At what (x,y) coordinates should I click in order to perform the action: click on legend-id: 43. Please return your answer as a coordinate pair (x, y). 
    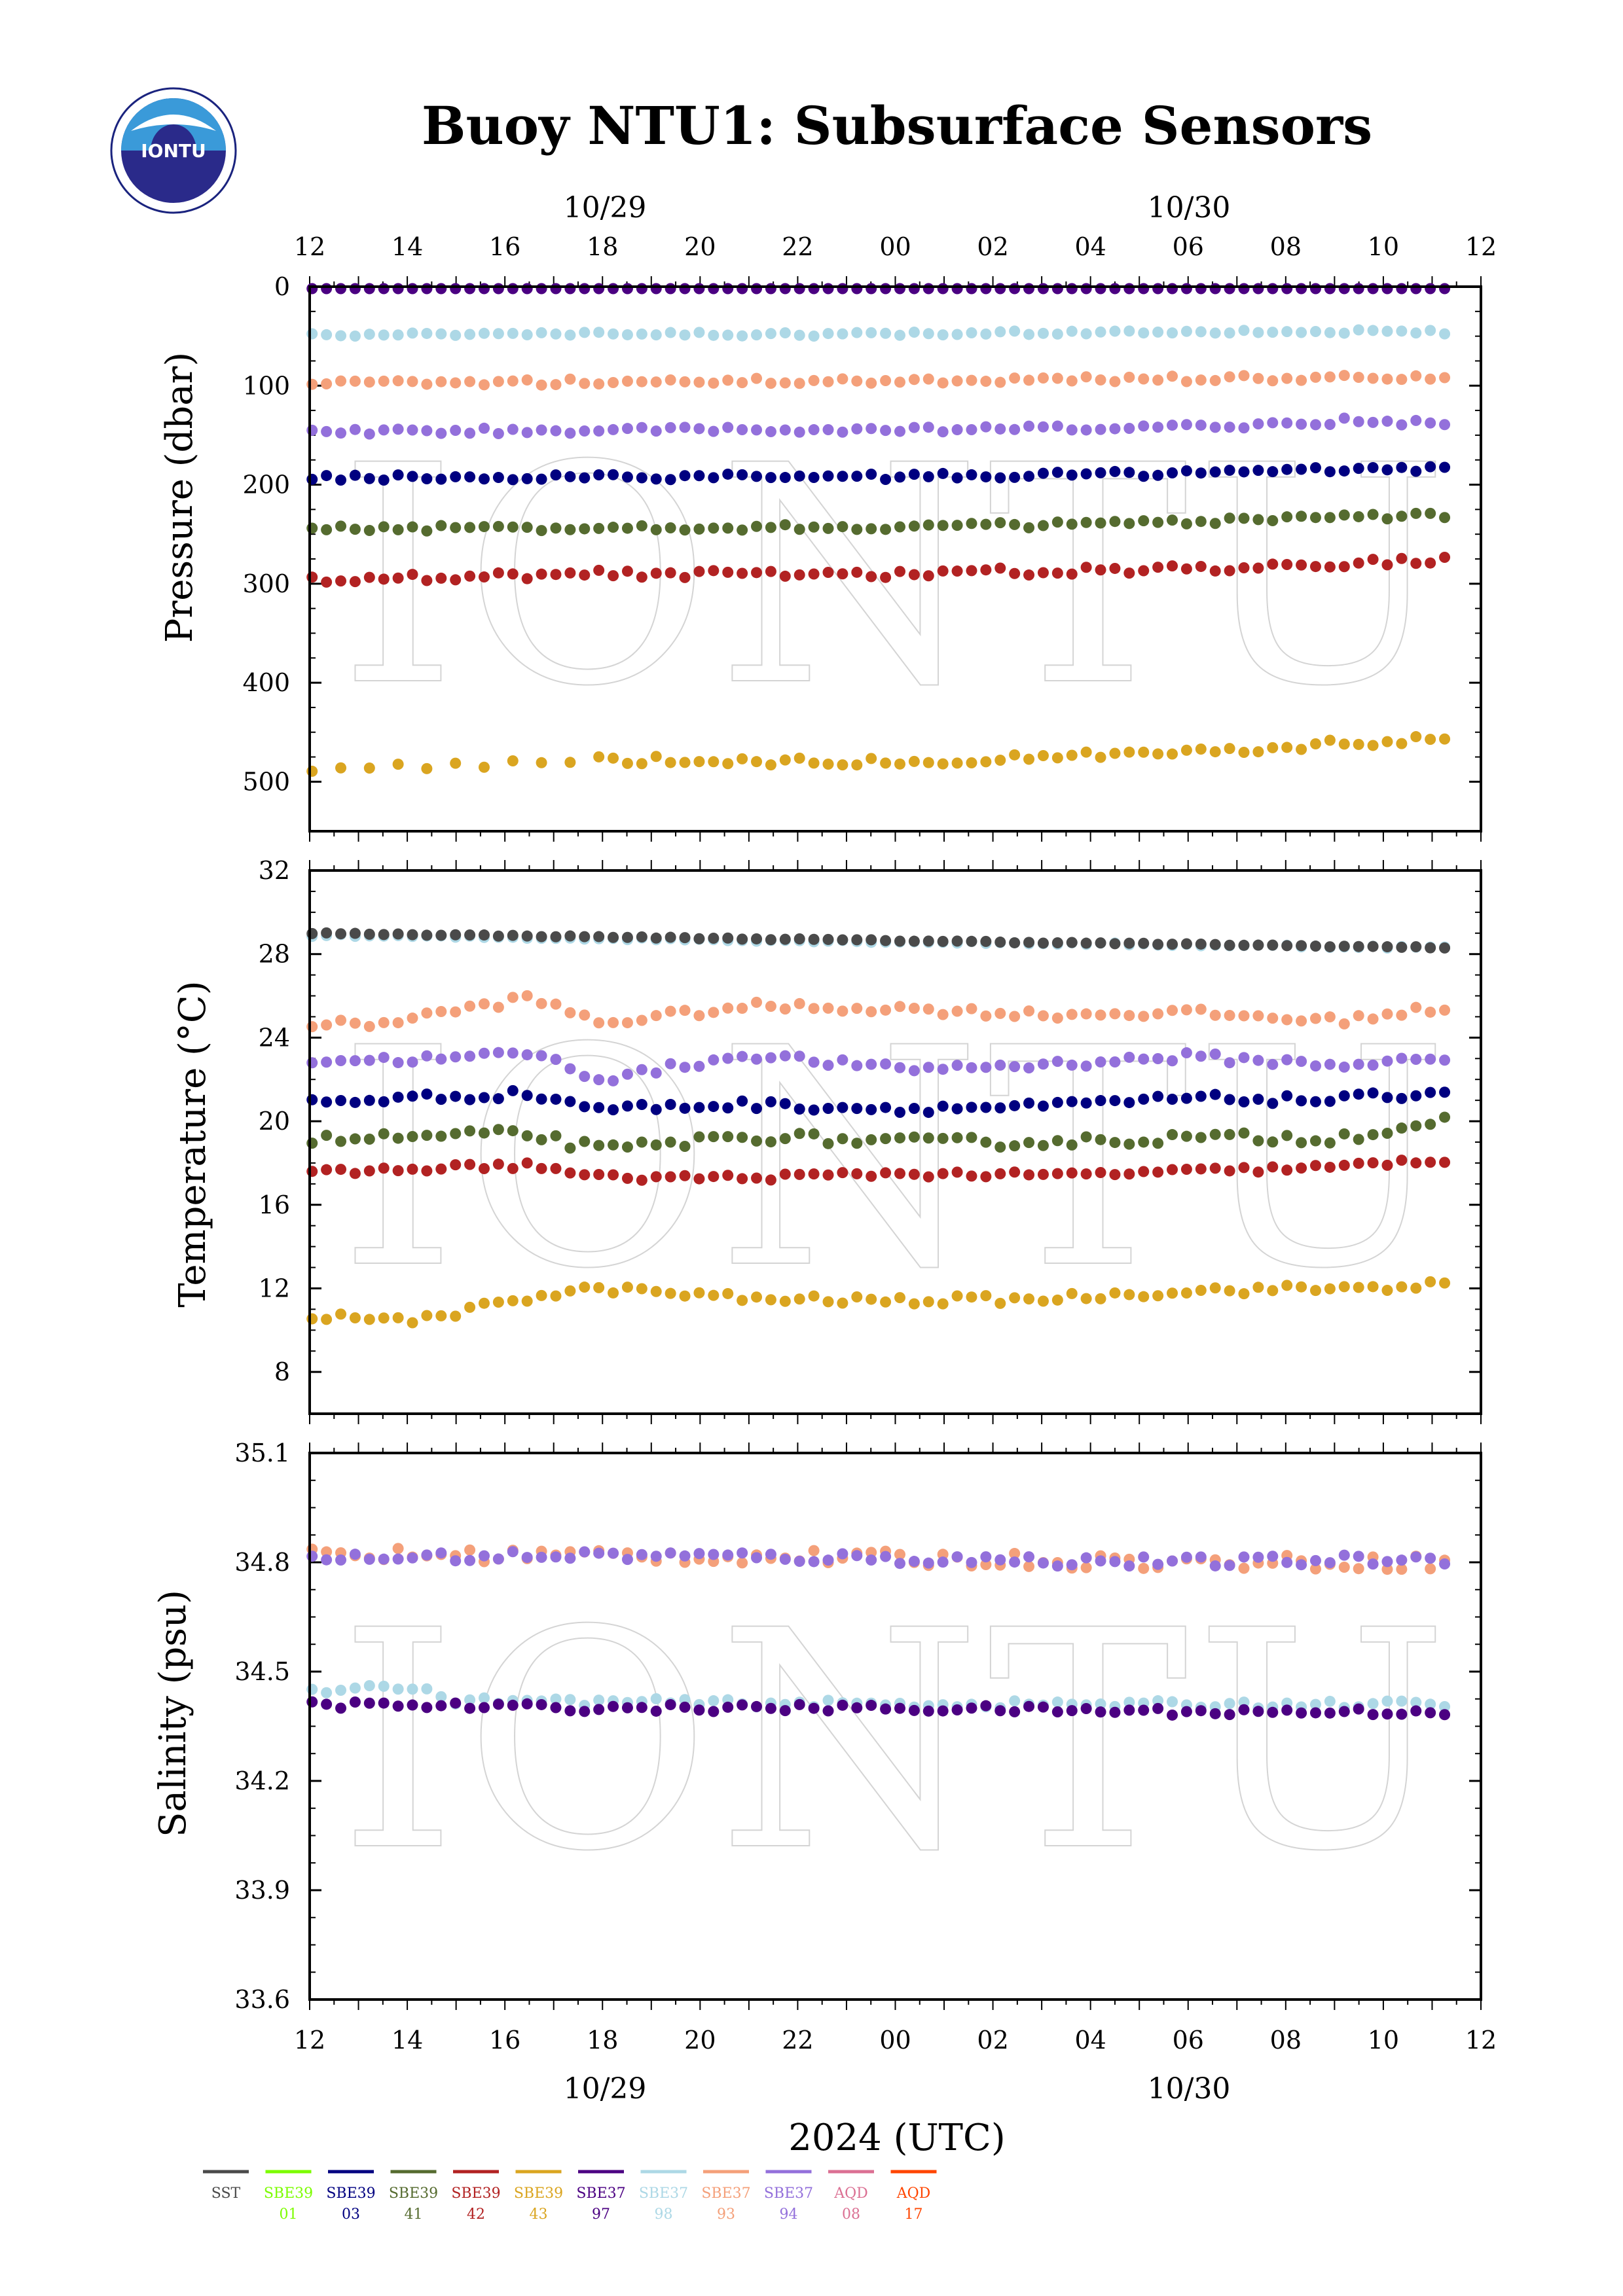
    Looking at the image, I should click on (539, 2214).